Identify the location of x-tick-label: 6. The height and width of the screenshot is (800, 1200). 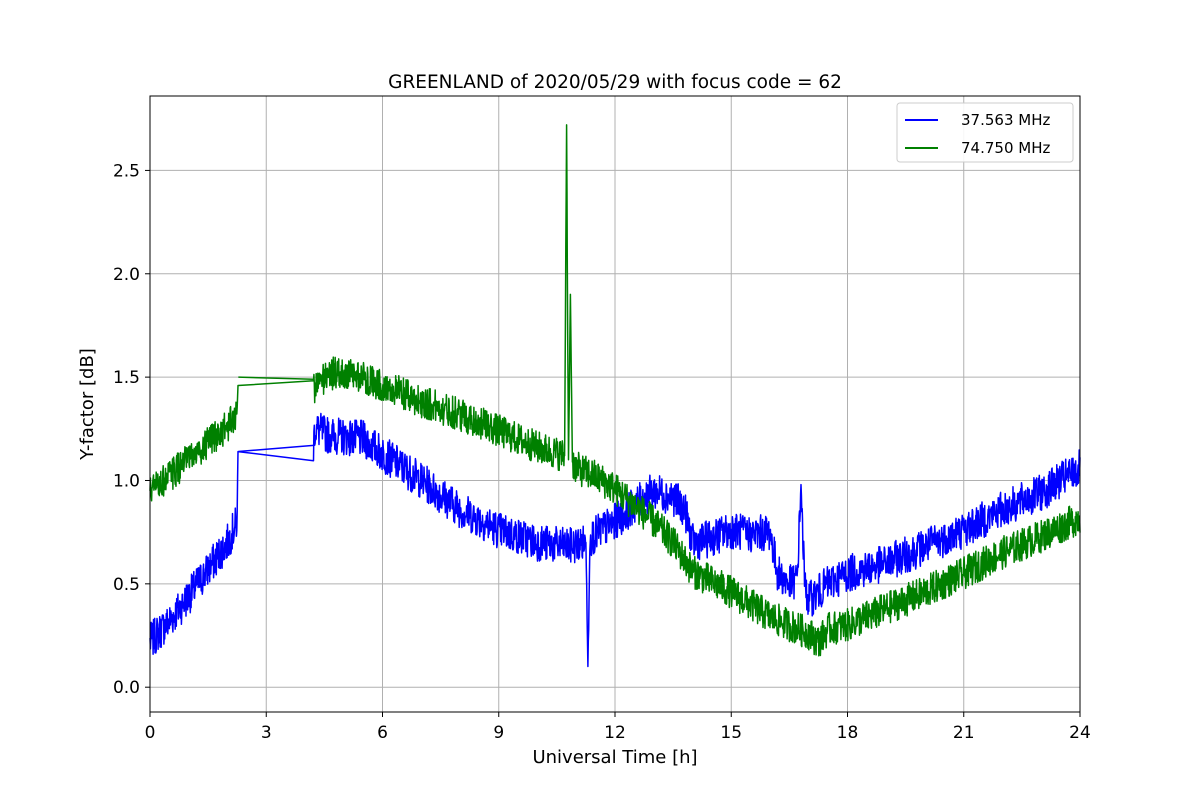
(382, 733).